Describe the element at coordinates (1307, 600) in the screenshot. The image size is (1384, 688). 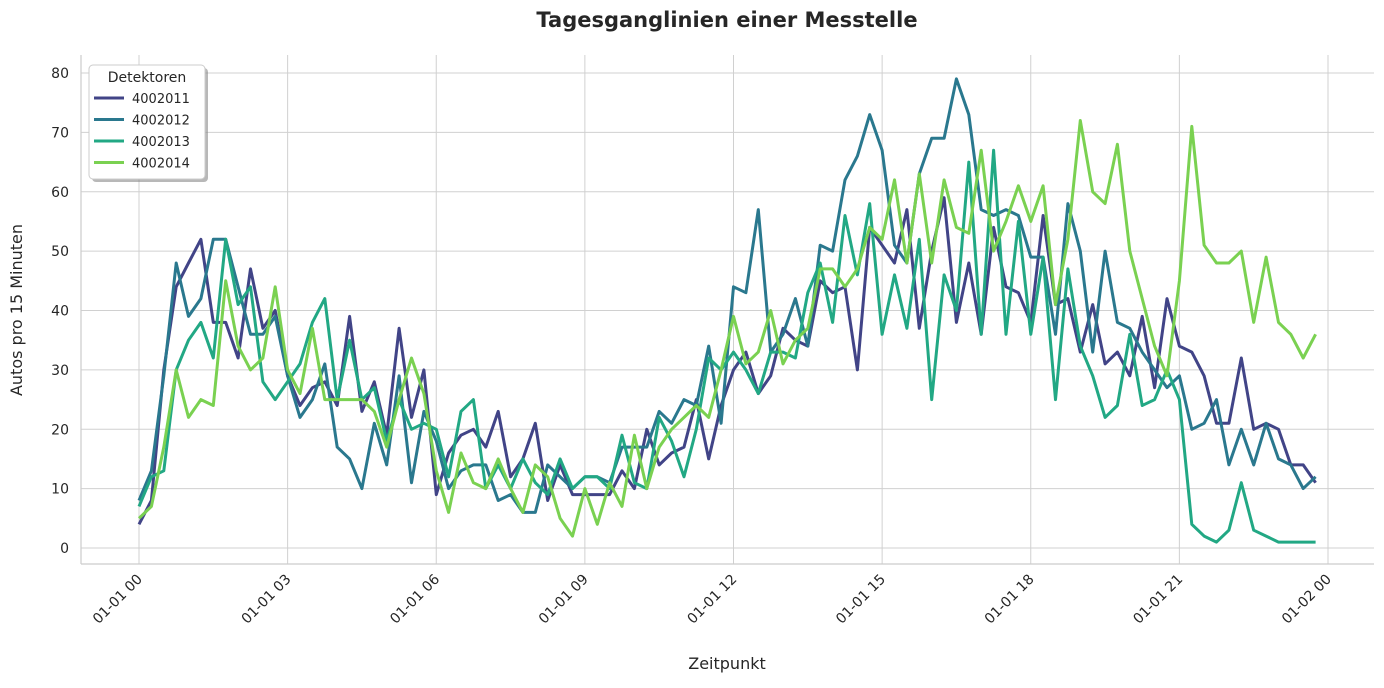
I see `x-tick-label: 01-02 00` at that location.